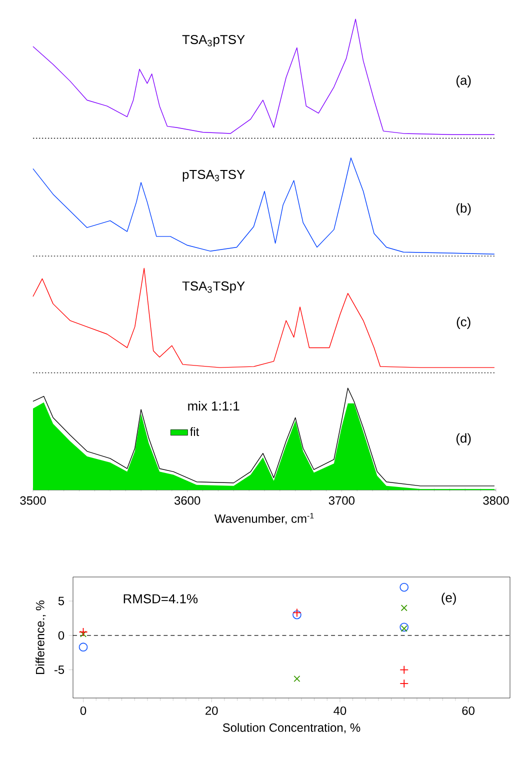  I want to click on x-tick-label: 3700, so click(341, 500).